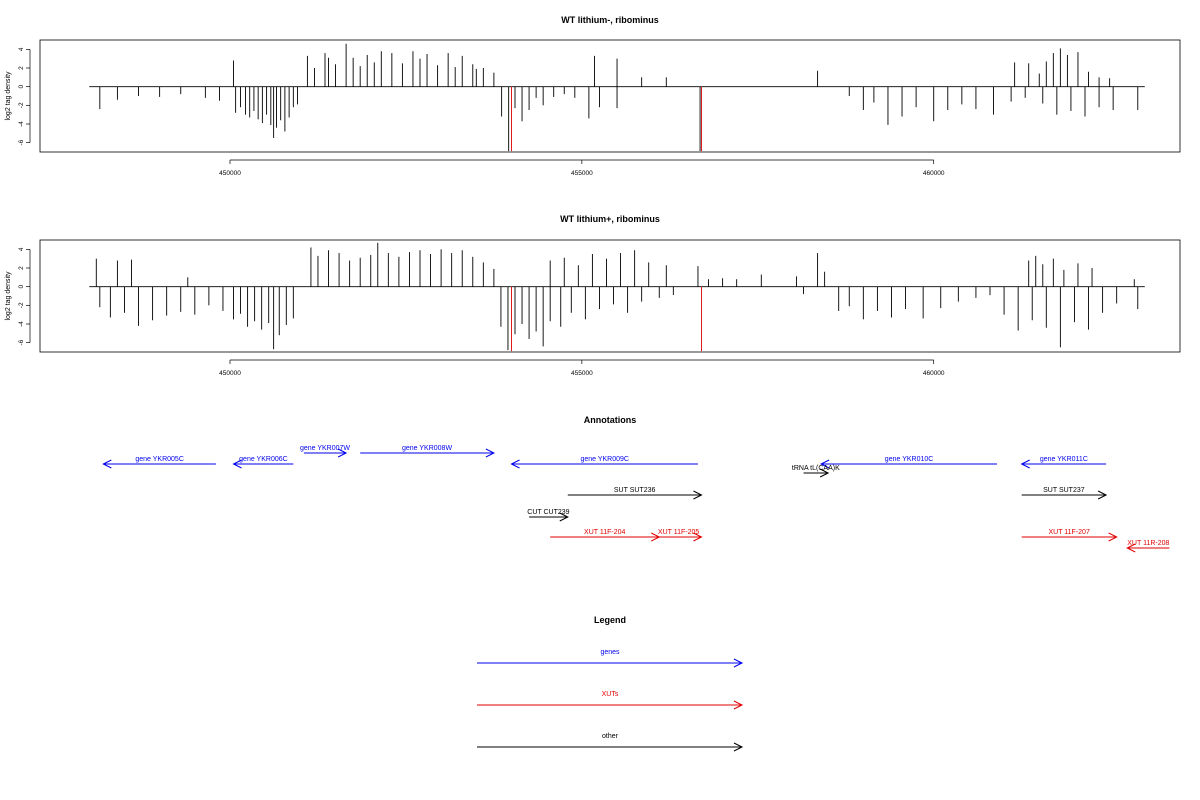  Describe the element at coordinates (159, 459) in the screenshot. I see `feature-label: gene YKR005C` at that location.